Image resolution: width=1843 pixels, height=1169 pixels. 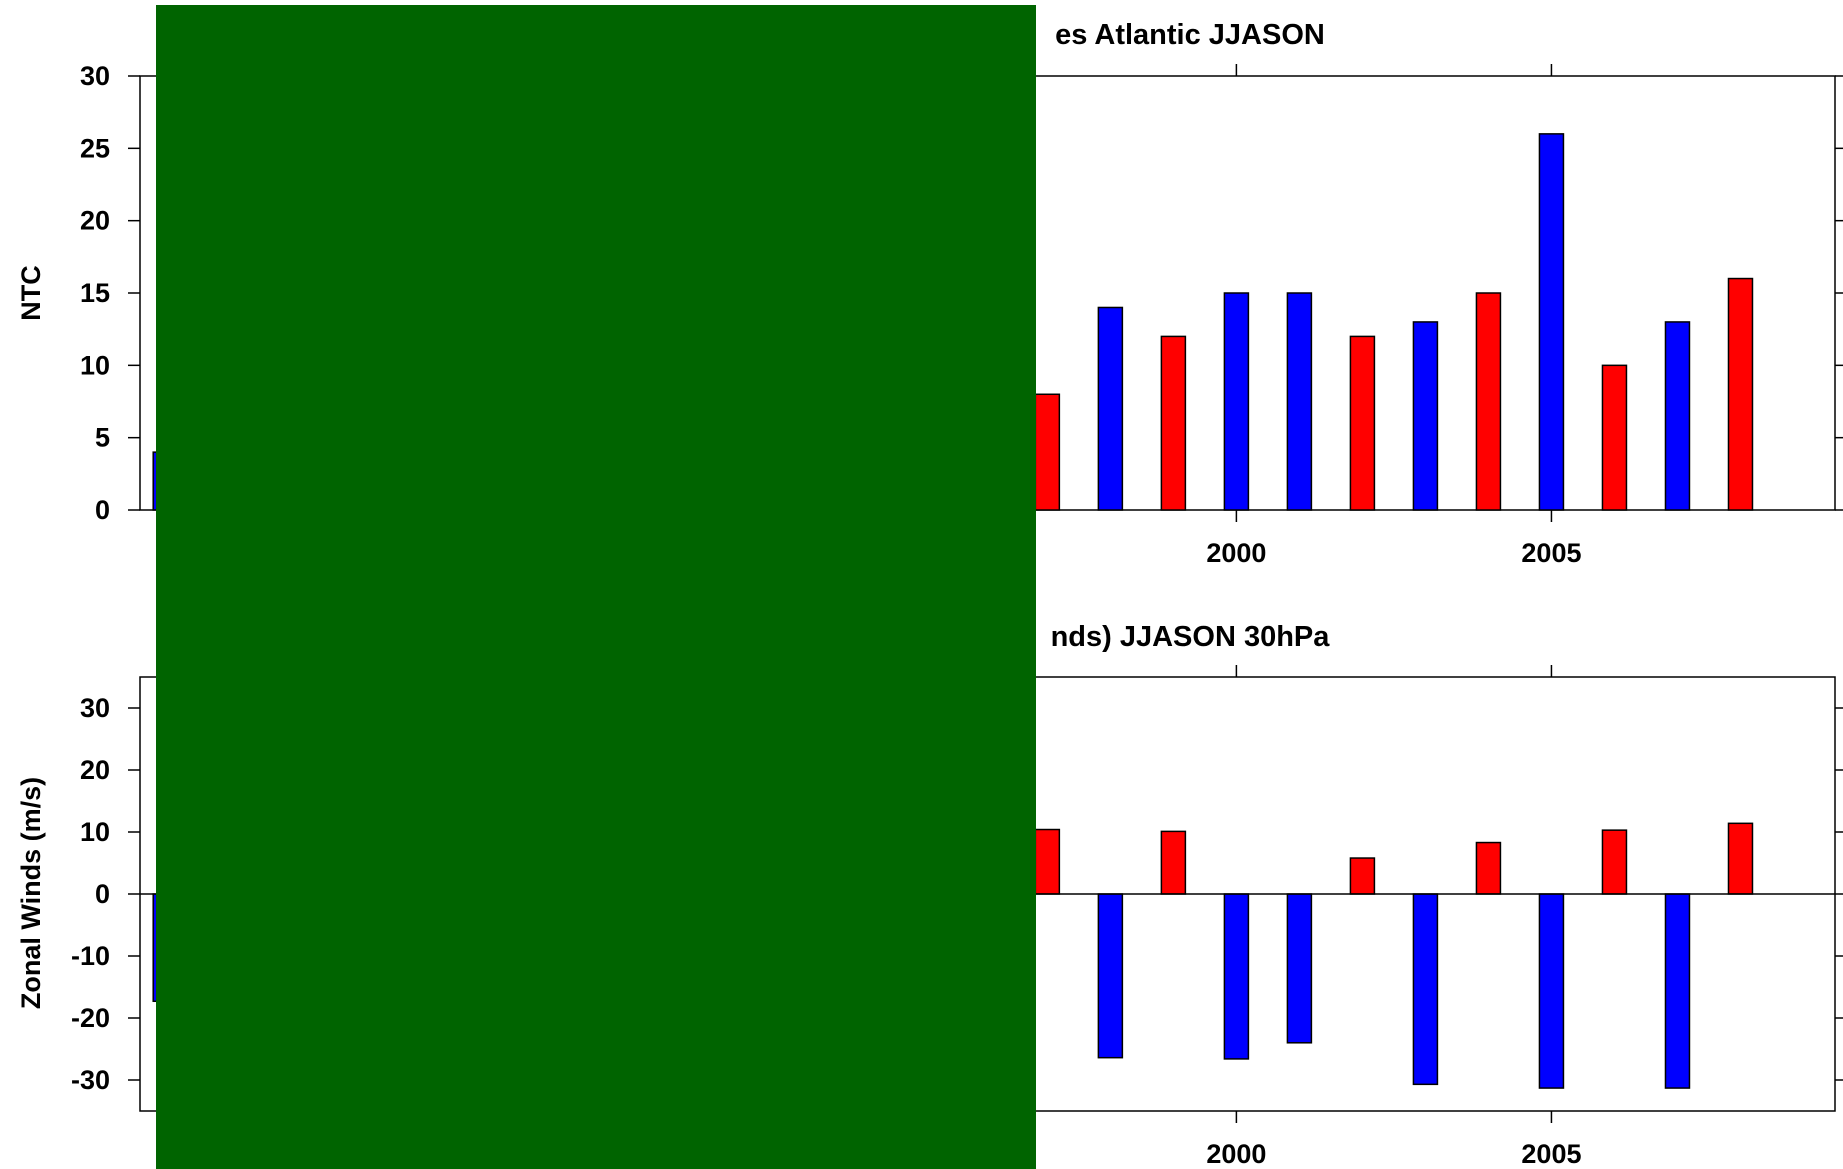 I want to click on chart-title: es Atlantic JJASON, so click(x=1190, y=35).